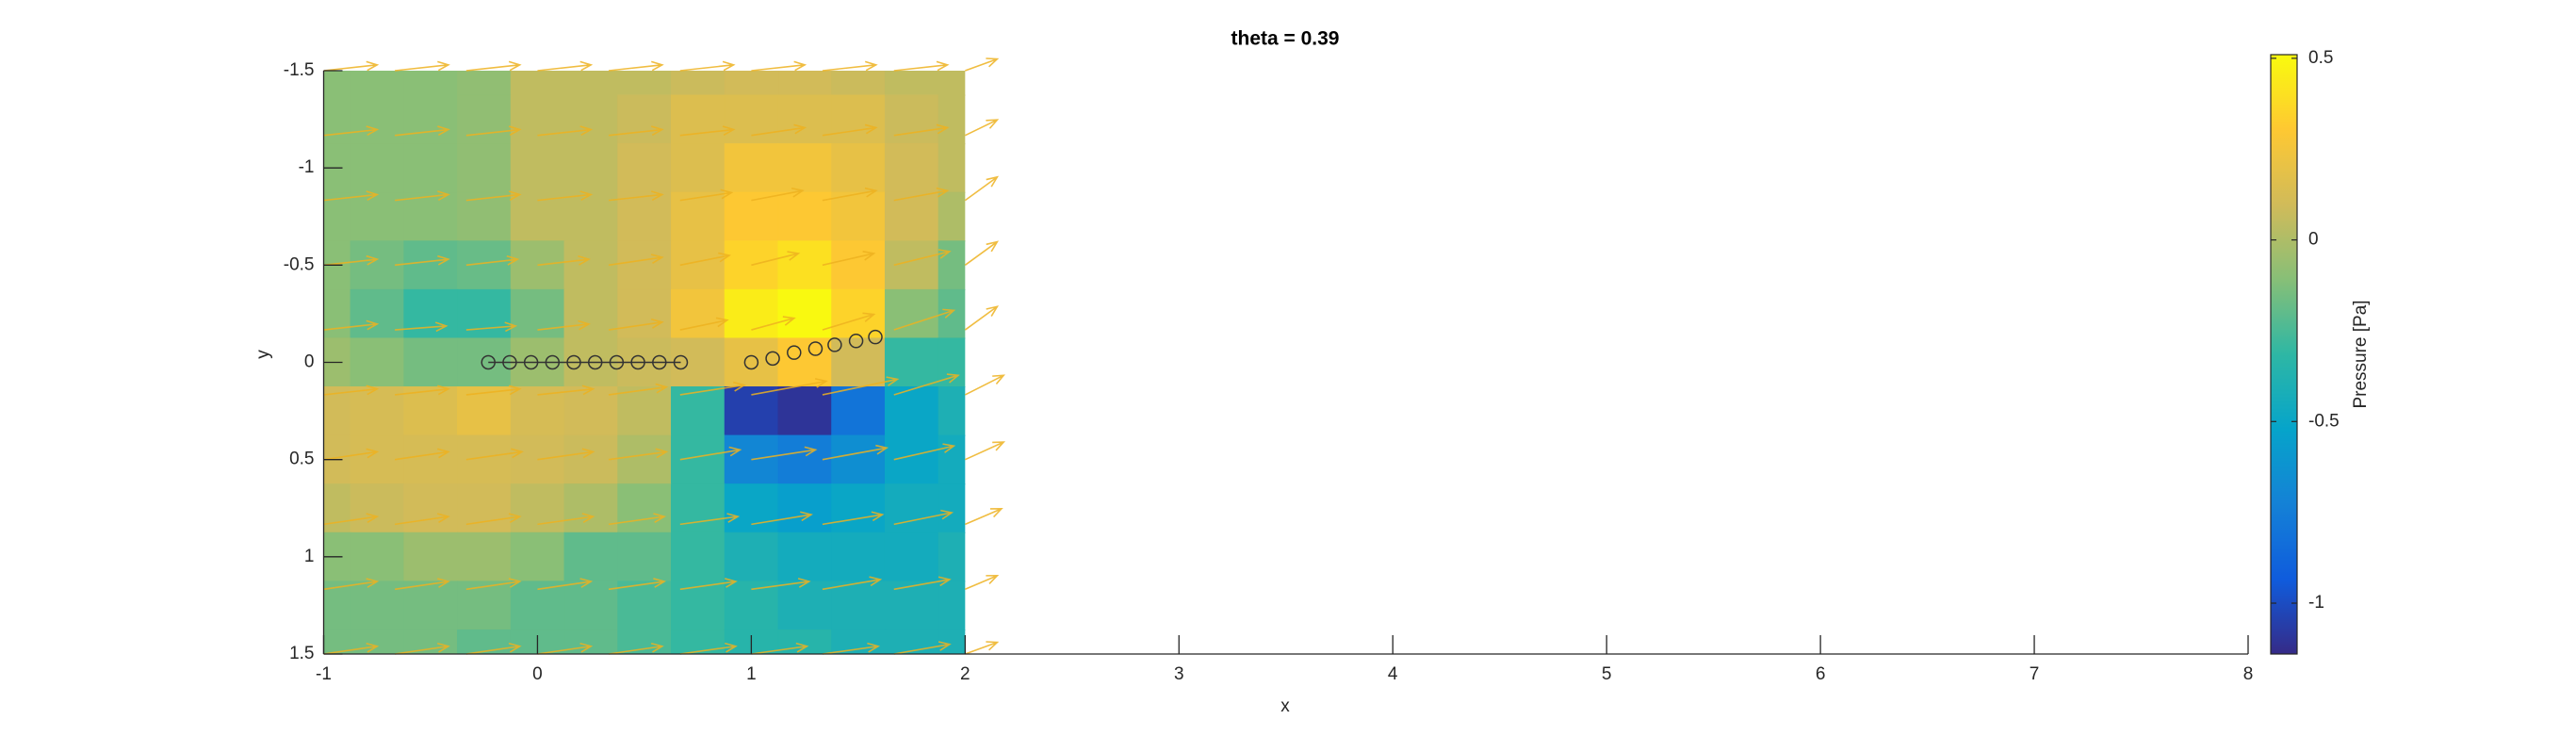 The image size is (2576, 736). Describe the element at coordinates (682, 350) in the screenshot. I see `markers` at that location.